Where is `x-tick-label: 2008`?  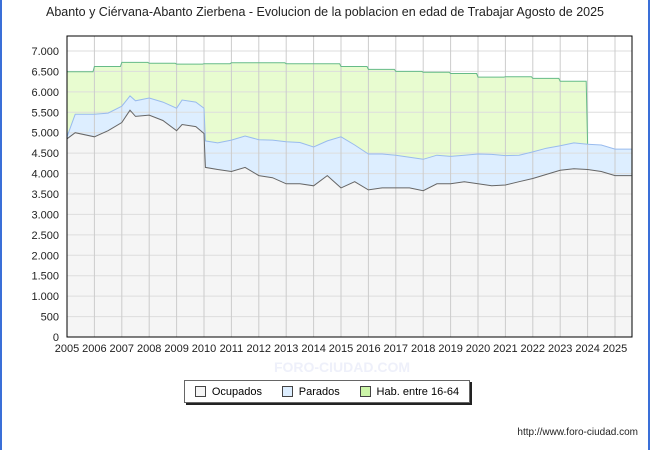
x-tick-label: 2008 is located at coordinates (149, 349).